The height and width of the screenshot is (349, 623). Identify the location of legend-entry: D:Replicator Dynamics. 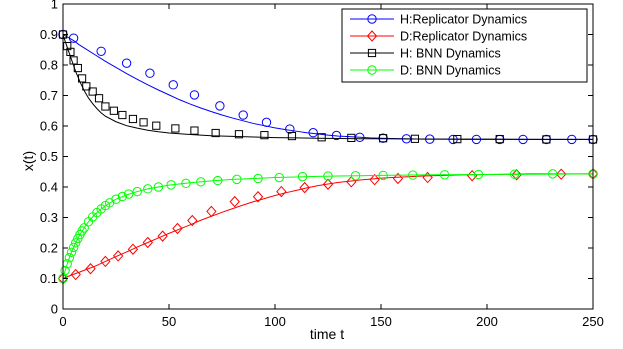
(438, 37).